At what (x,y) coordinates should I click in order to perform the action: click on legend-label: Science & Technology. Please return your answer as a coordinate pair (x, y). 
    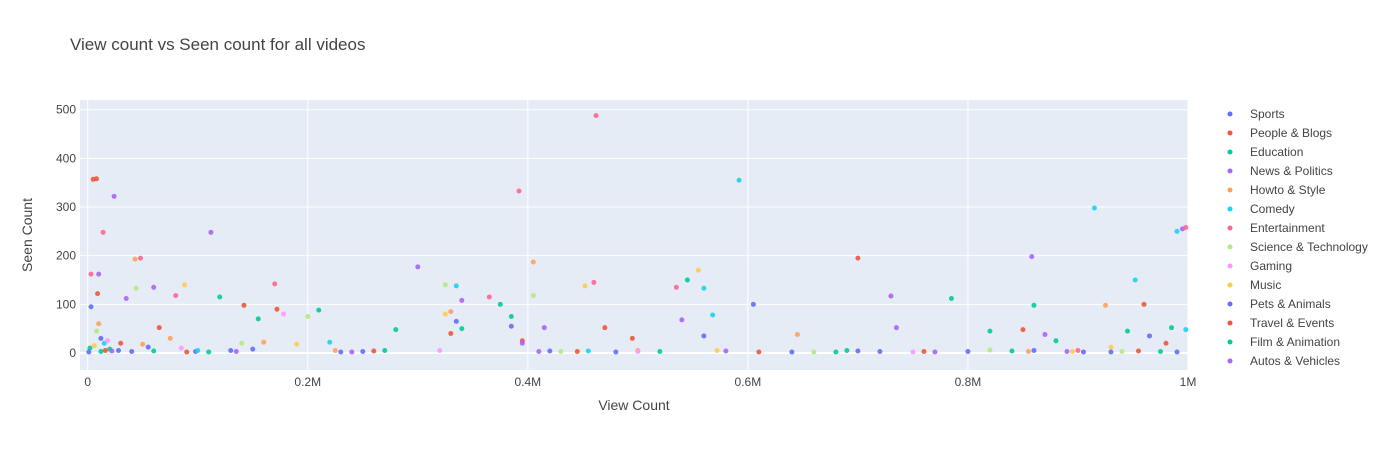
    Looking at the image, I should click on (1309, 247).